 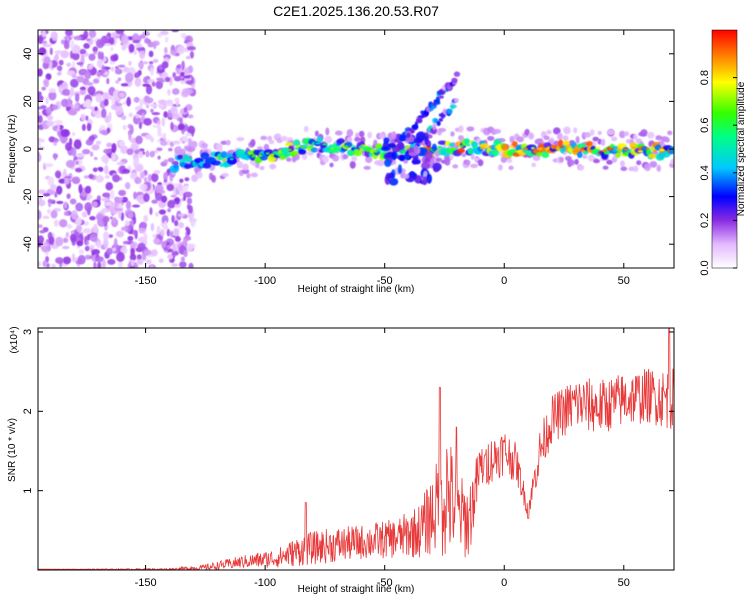 What do you see at coordinates (385, 281) in the screenshot?
I see `spectrogram-x-tick-label: -50` at bounding box center [385, 281].